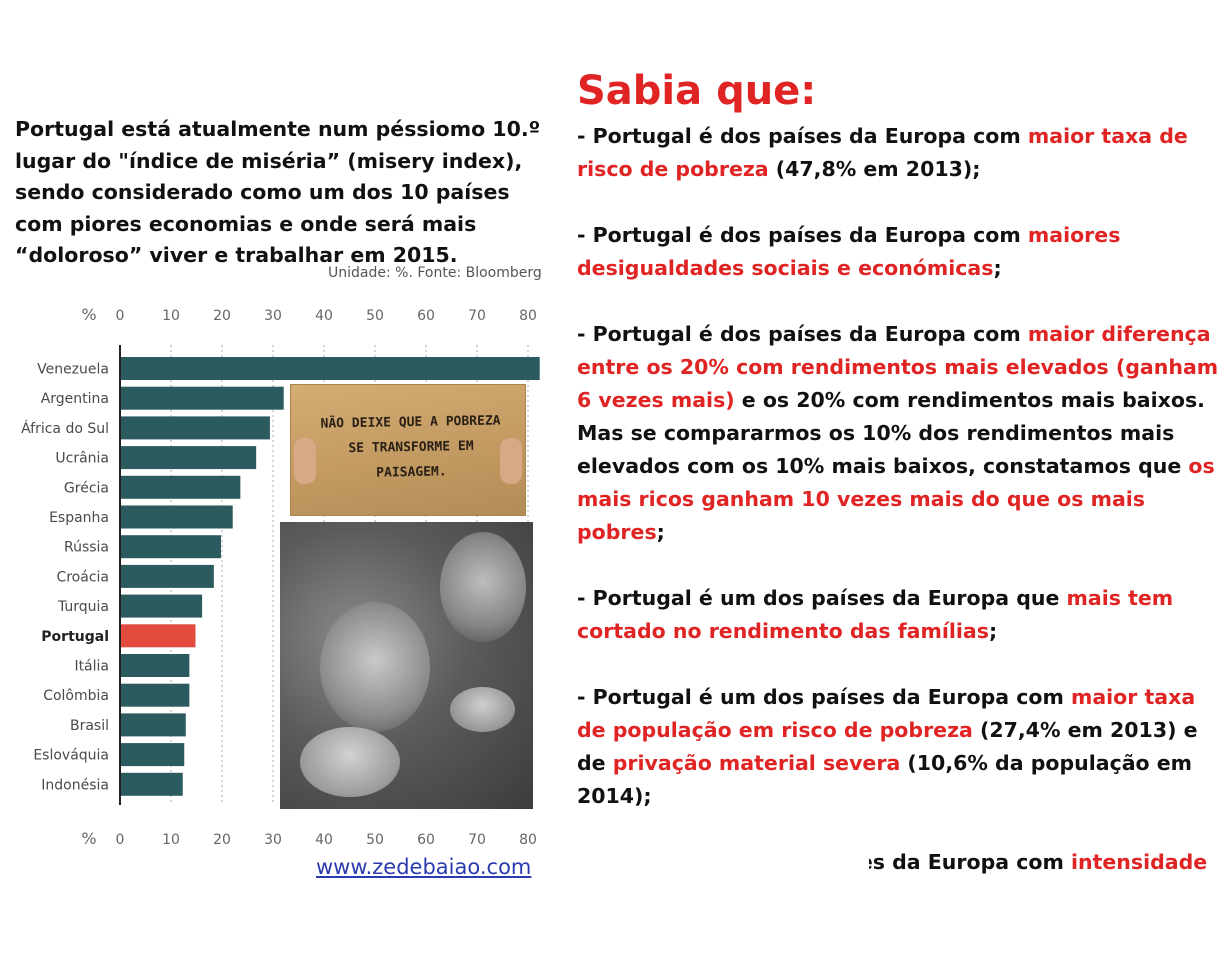 The image size is (1230, 974). Describe the element at coordinates (71, 756) in the screenshot. I see `category-label: Eslováquia` at that location.